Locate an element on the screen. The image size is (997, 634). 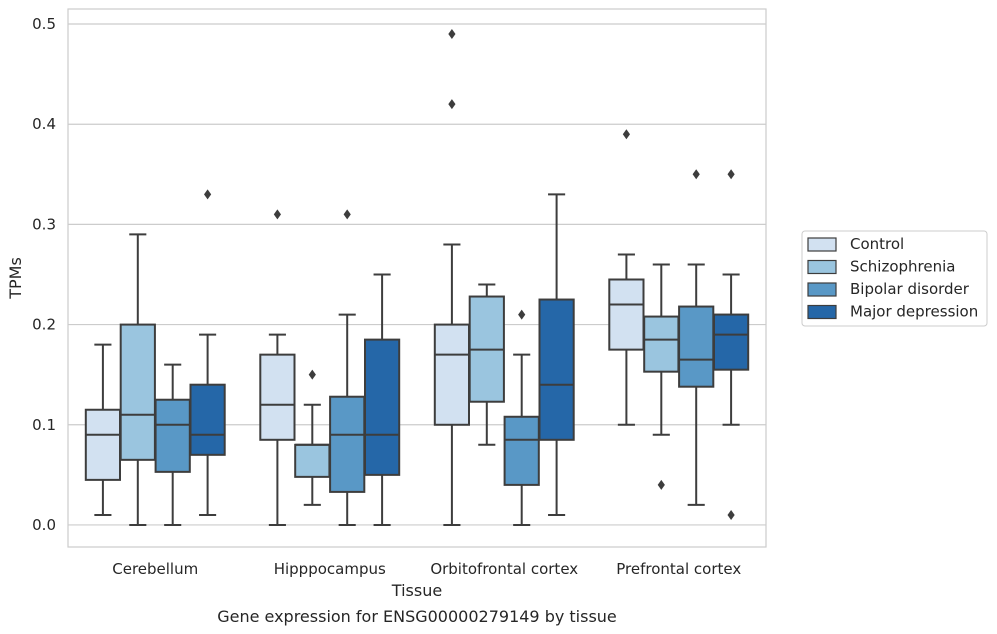
x-tick-label: Hipppocampus is located at coordinates (330, 569).